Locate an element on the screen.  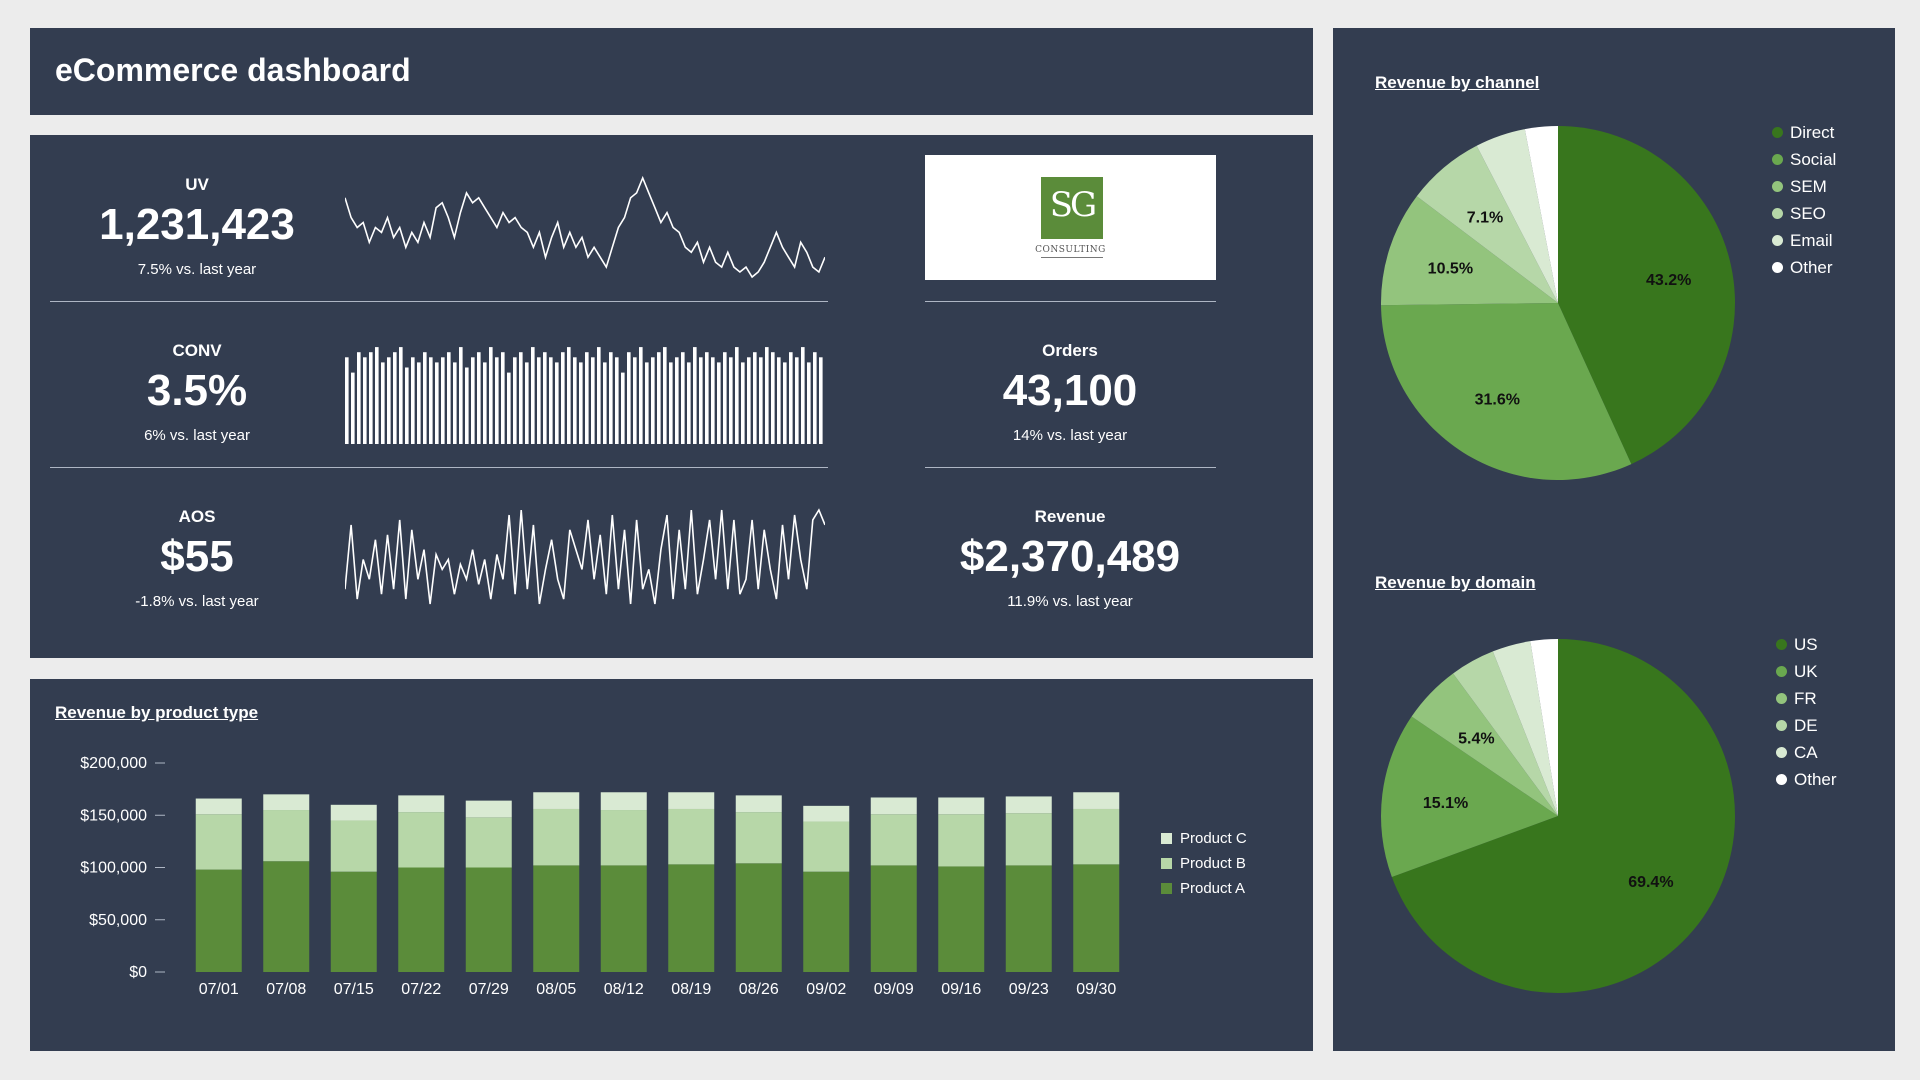
y-tick-label: $150,000 is located at coordinates (113, 815).